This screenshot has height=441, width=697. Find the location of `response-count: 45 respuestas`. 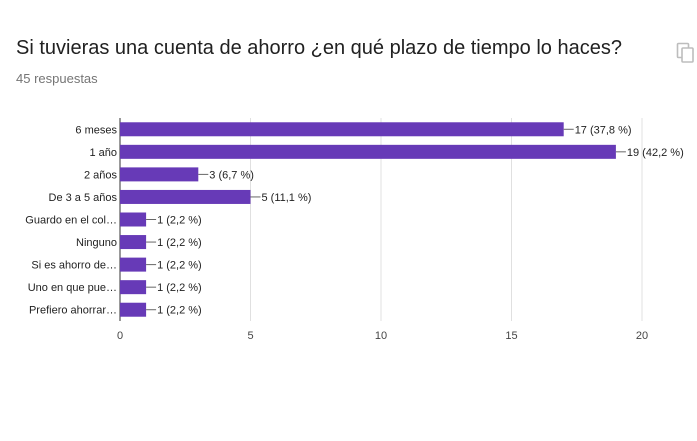

response-count: 45 respuestas is located at coordinates (57, 78).